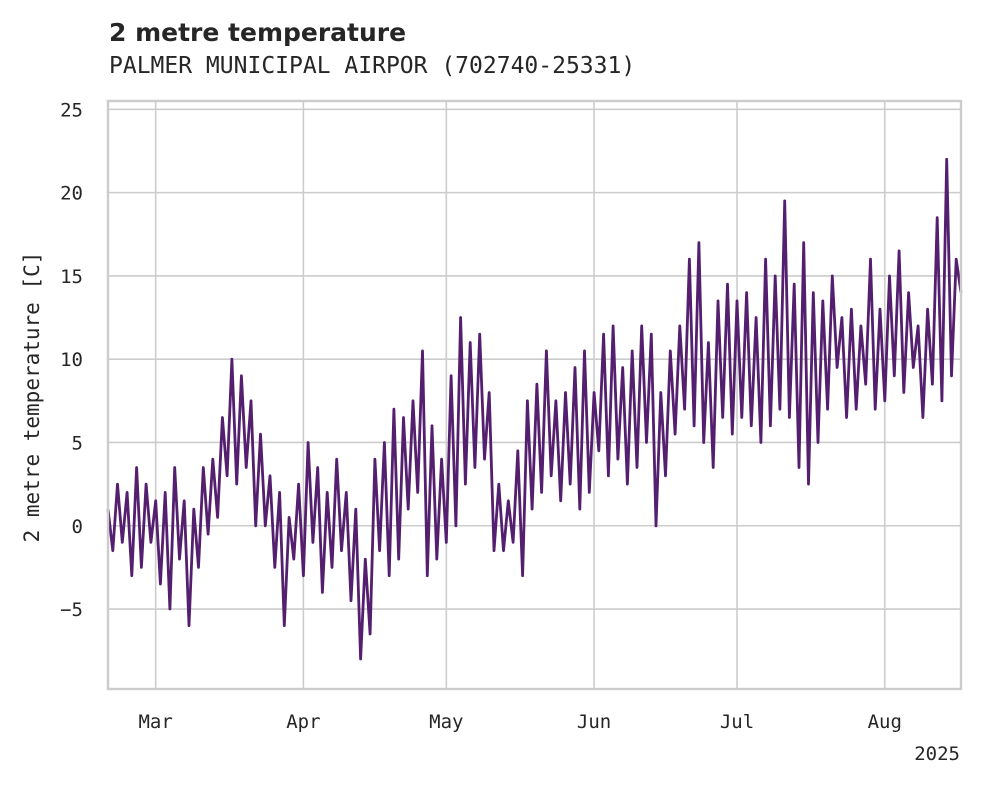  Describe the element at coordinates (77, 527) in the screenshot. I see `y-tick-label: 0` at that location.